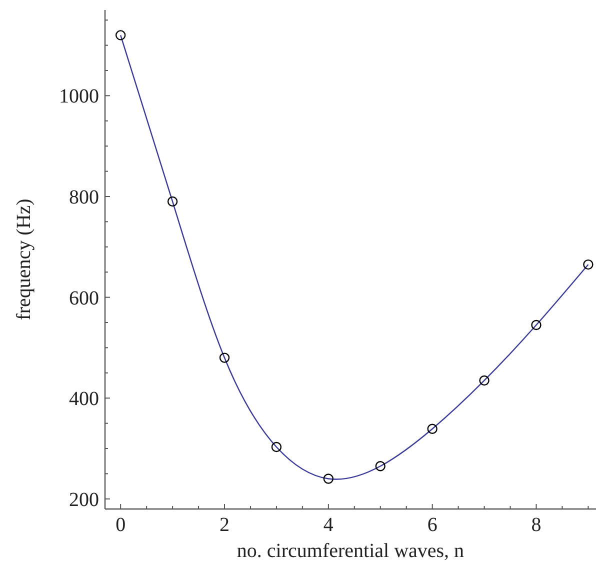 The height and width of the screenshot is (565, 598). Describe the element at coordinates (432, 525) in the screenshot. I see `x-tick-label: 6` at that location.